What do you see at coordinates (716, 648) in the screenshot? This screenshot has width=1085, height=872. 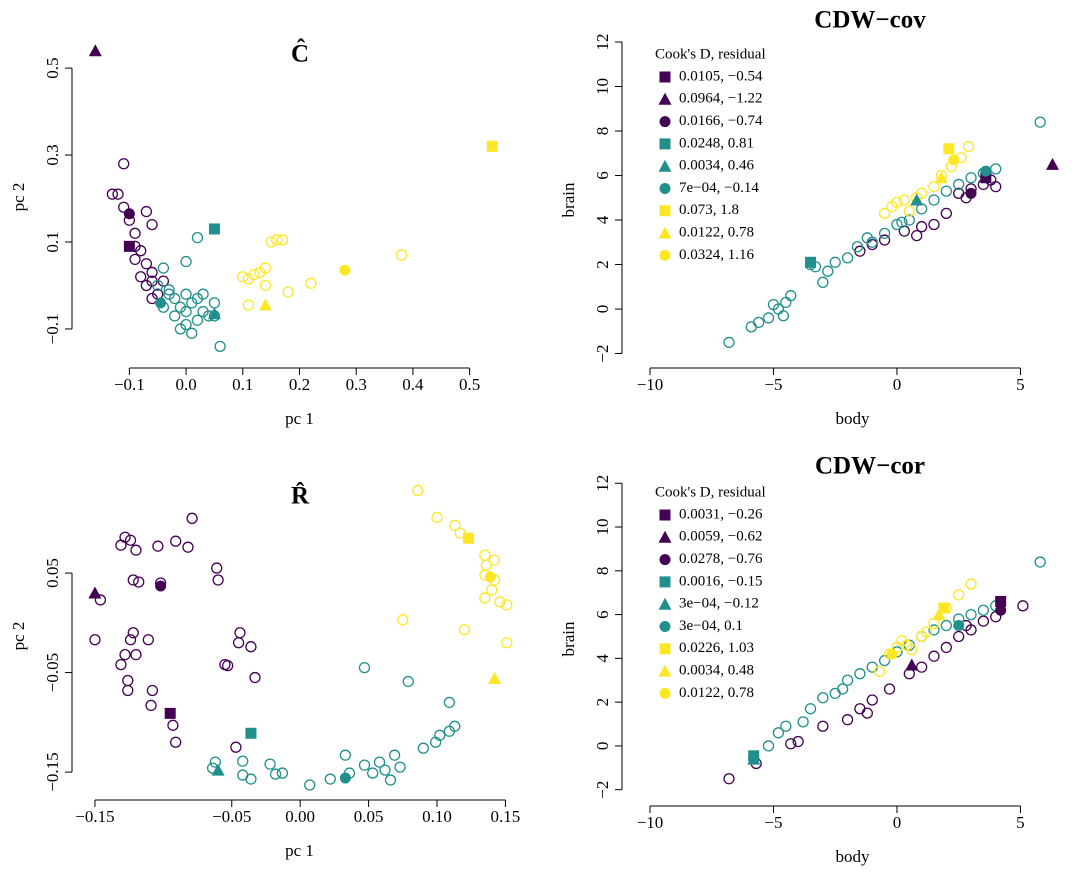 I see `legend-label: 0.0226, 1.03` at bounding box center [716, 648].